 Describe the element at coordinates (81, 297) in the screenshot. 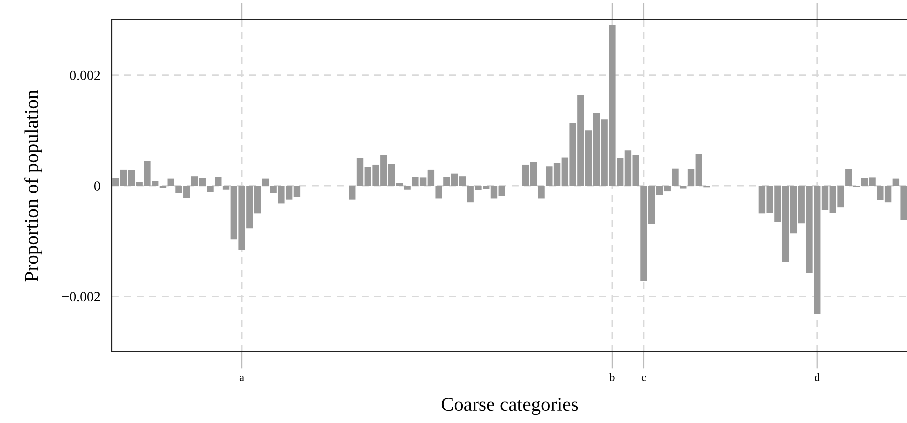

I see `y-tick-label: −0.002` at that location.